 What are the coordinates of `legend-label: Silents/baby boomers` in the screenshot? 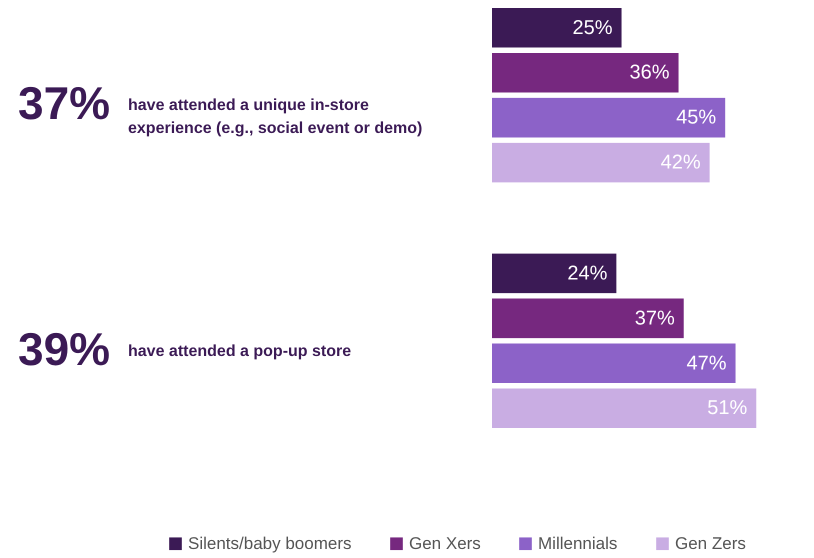 It's located at (270, 543).